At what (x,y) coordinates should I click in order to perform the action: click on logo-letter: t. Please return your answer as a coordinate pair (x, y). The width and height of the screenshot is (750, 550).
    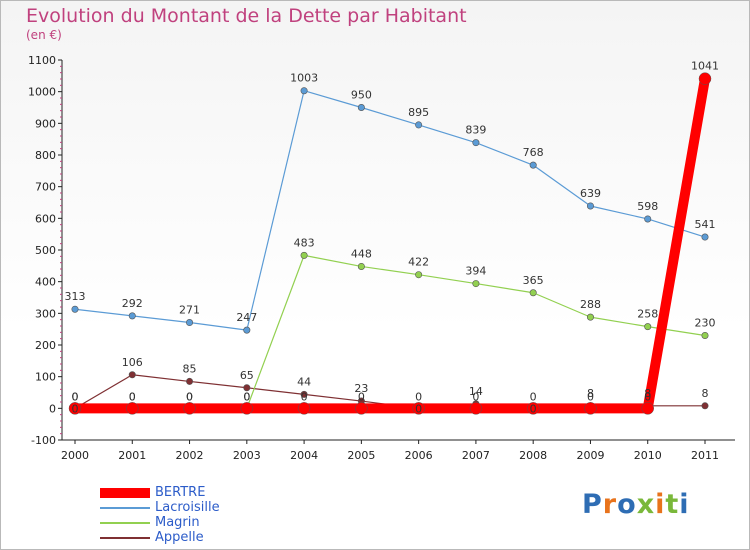
    Looking at the image, I should click on (672, 504).